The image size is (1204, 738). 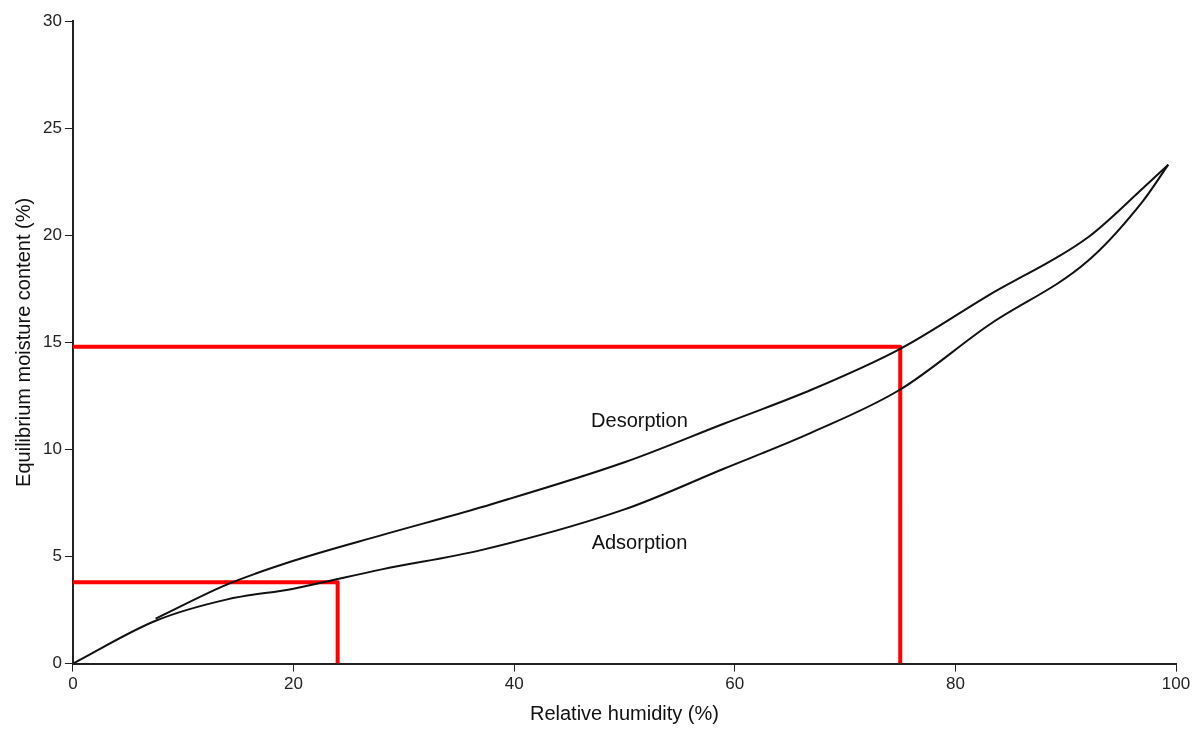 What do you see at coordinates (57, 556) in the screenshot?
I see `y-tick-label: 5` at bounding box center [57, 556].